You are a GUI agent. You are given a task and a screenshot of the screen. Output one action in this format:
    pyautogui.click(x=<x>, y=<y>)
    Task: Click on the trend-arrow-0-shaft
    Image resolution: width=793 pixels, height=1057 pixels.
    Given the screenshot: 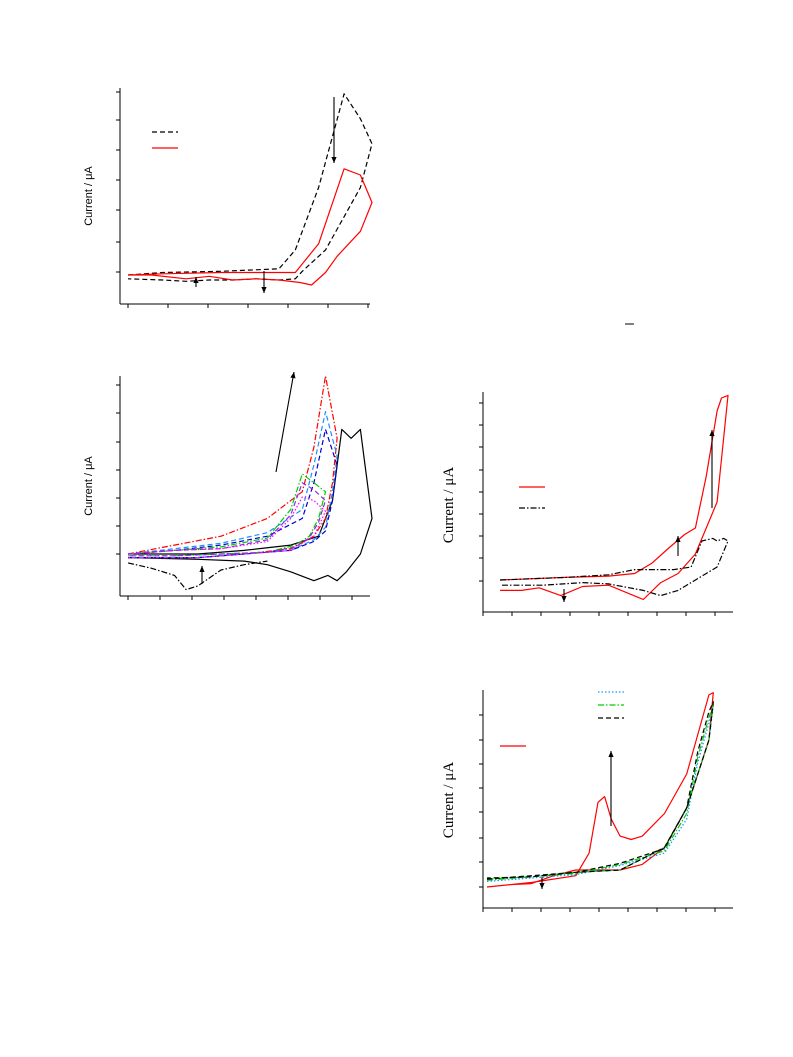 What is the action you would take?
    pyautogui.click(x=285, y=422)
    